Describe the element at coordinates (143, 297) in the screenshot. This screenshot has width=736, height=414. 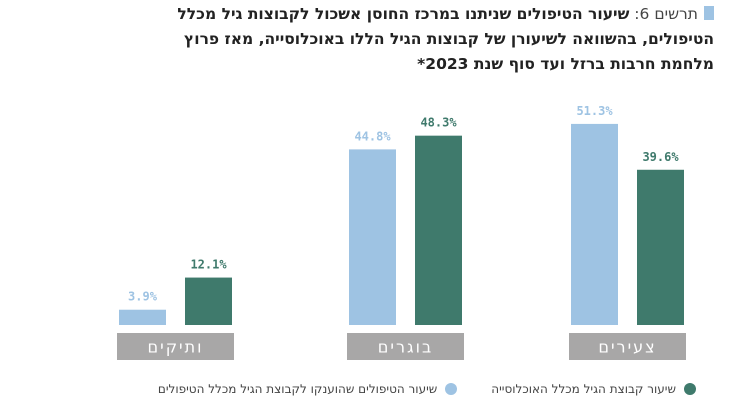
I see `value-label-0-2: 3.9%` at that location.